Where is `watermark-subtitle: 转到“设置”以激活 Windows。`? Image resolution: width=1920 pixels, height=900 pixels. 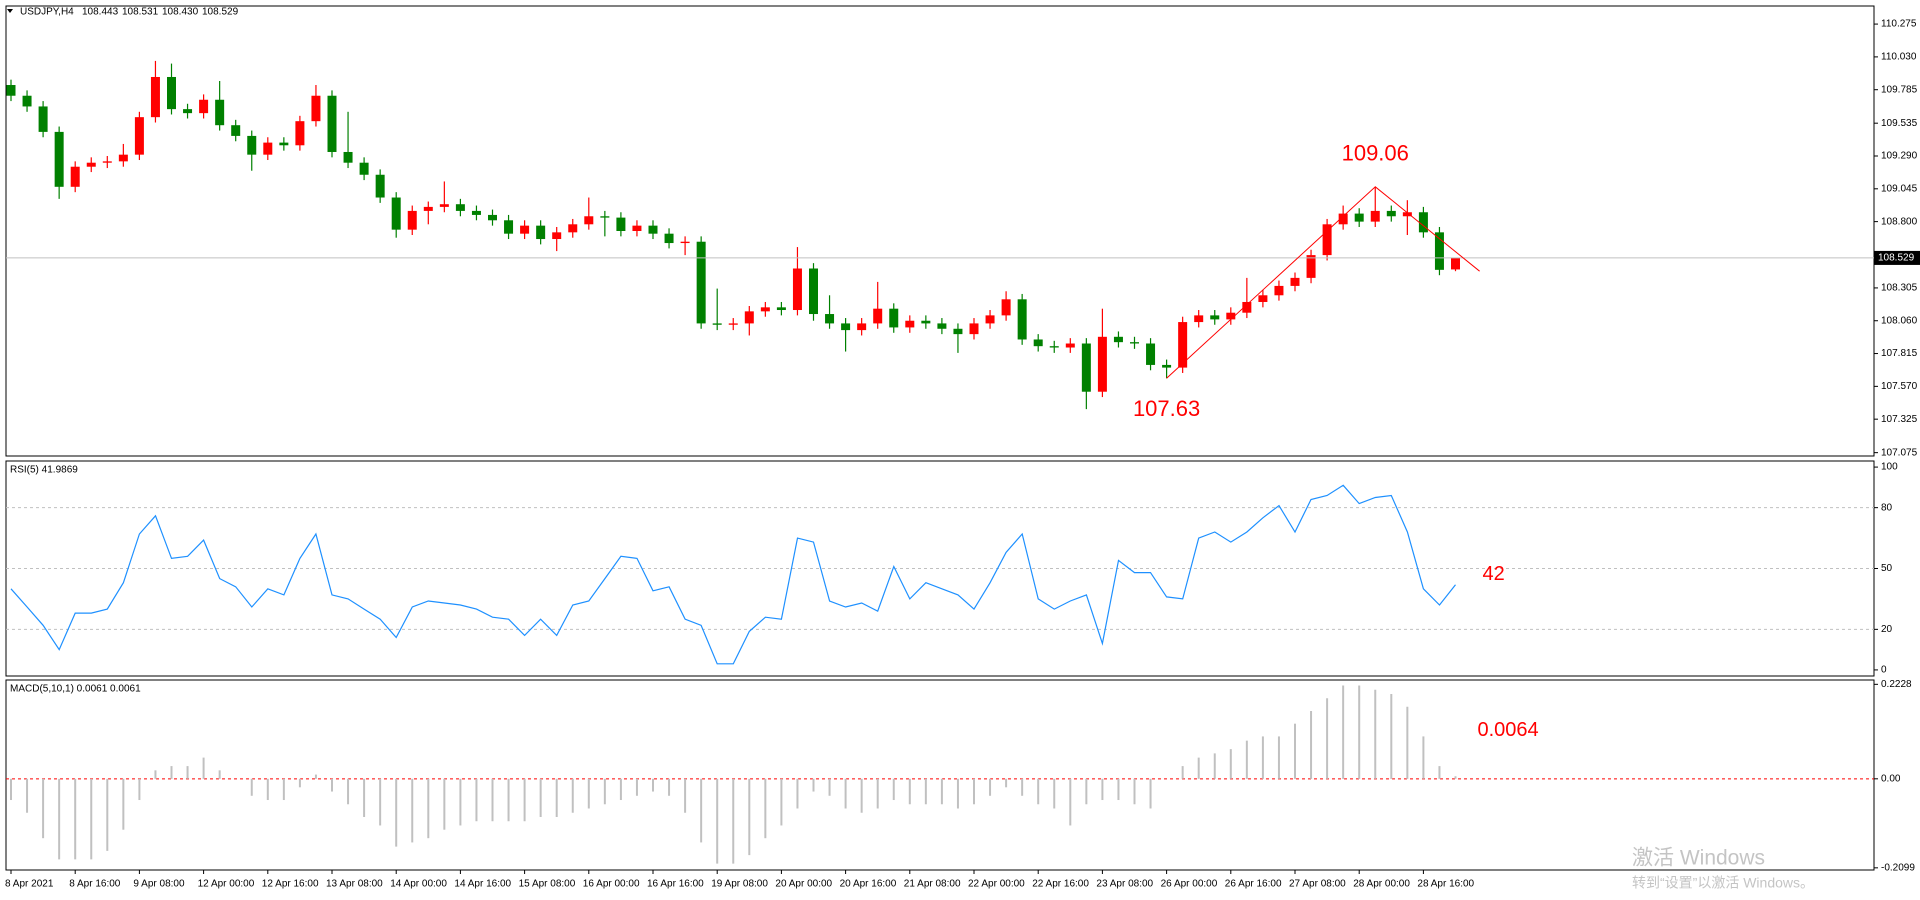
watermark-subtitle: 转到“设置”以激活 Windows。 is located at coordinates (1723, 883).